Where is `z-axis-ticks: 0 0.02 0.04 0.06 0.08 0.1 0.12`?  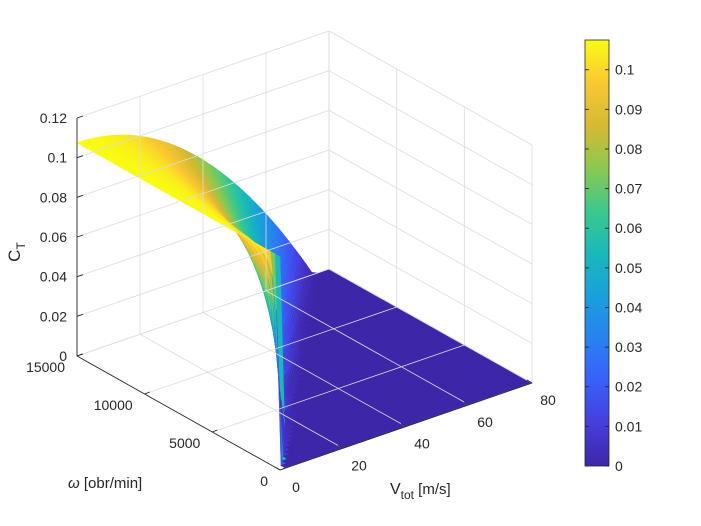 z-axis-ticks: 0 0.02 0.04 0.06 0.08 0.1 0.12 is located at coordinates (62, 237).